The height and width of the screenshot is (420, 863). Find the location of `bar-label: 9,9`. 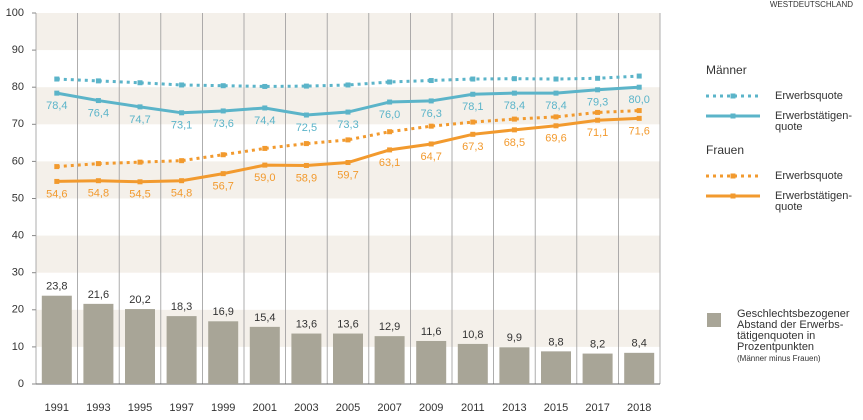

bar-label: 9,9 is located at coordinates (514, 338).